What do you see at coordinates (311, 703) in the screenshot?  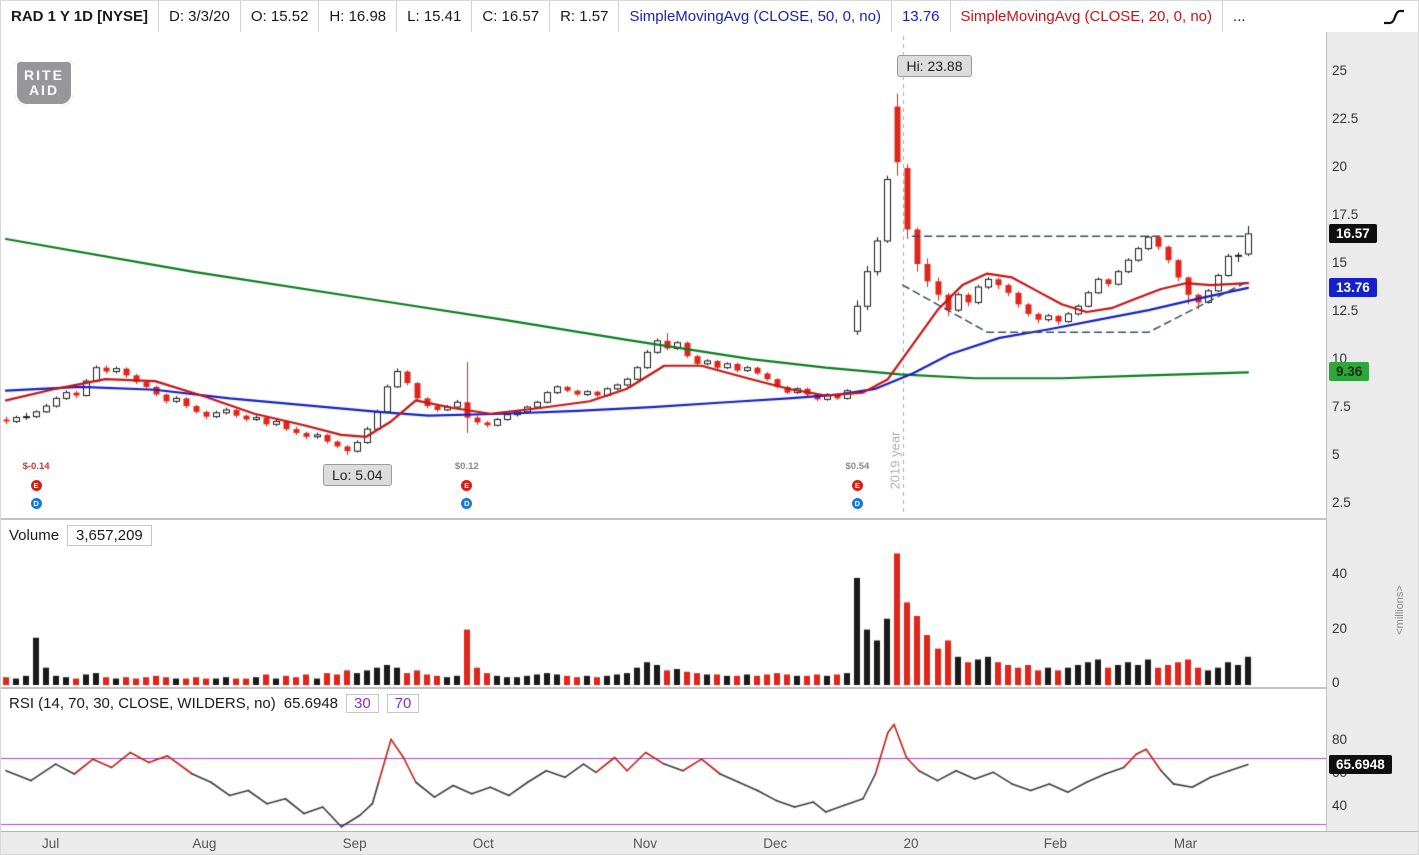 I see `rsi-value: 65.6948` at bounding box center [311, 703].